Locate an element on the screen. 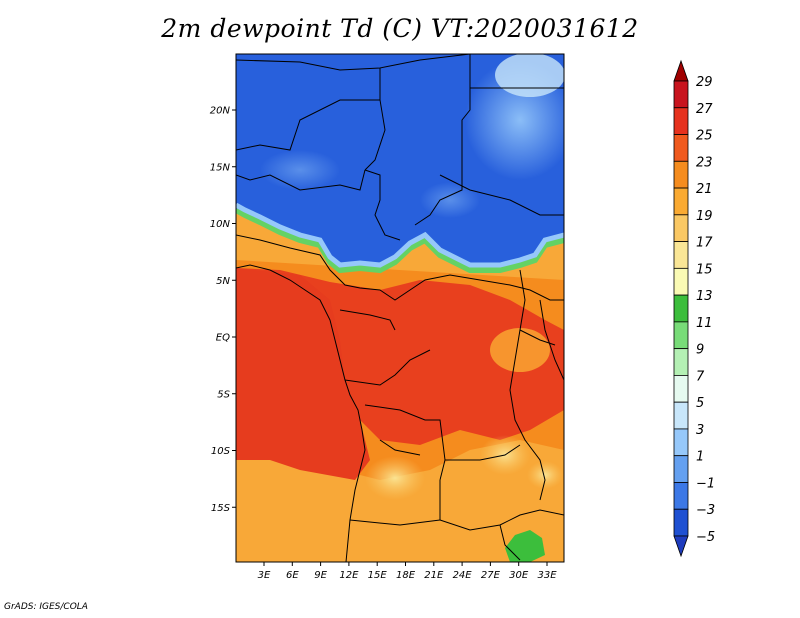  latitude-axis: 20N 15N 10N 5N EQ 5S 10S 15S is located at coordinates (223, 310).